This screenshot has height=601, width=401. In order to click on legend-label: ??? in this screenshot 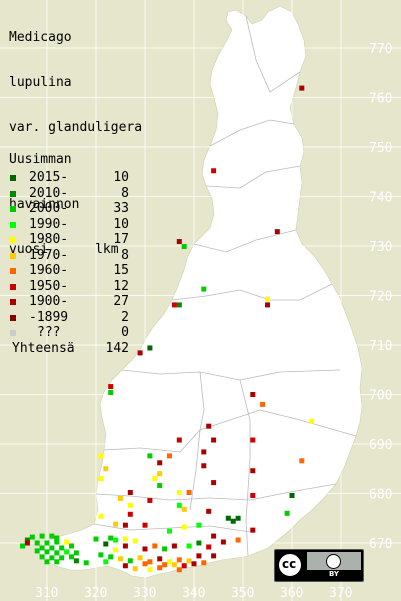, I will do `click(49, 332)`.